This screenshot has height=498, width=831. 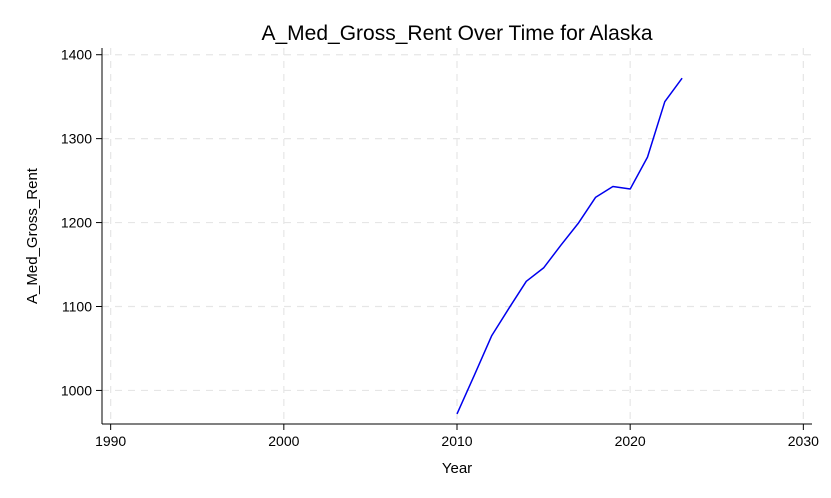 What do you see at coordinates (457, 33) in the screenshot?
I see `chart-title: A_Med_Gross_Rent Over Time for Alaska` at bounding box center [457, 33].